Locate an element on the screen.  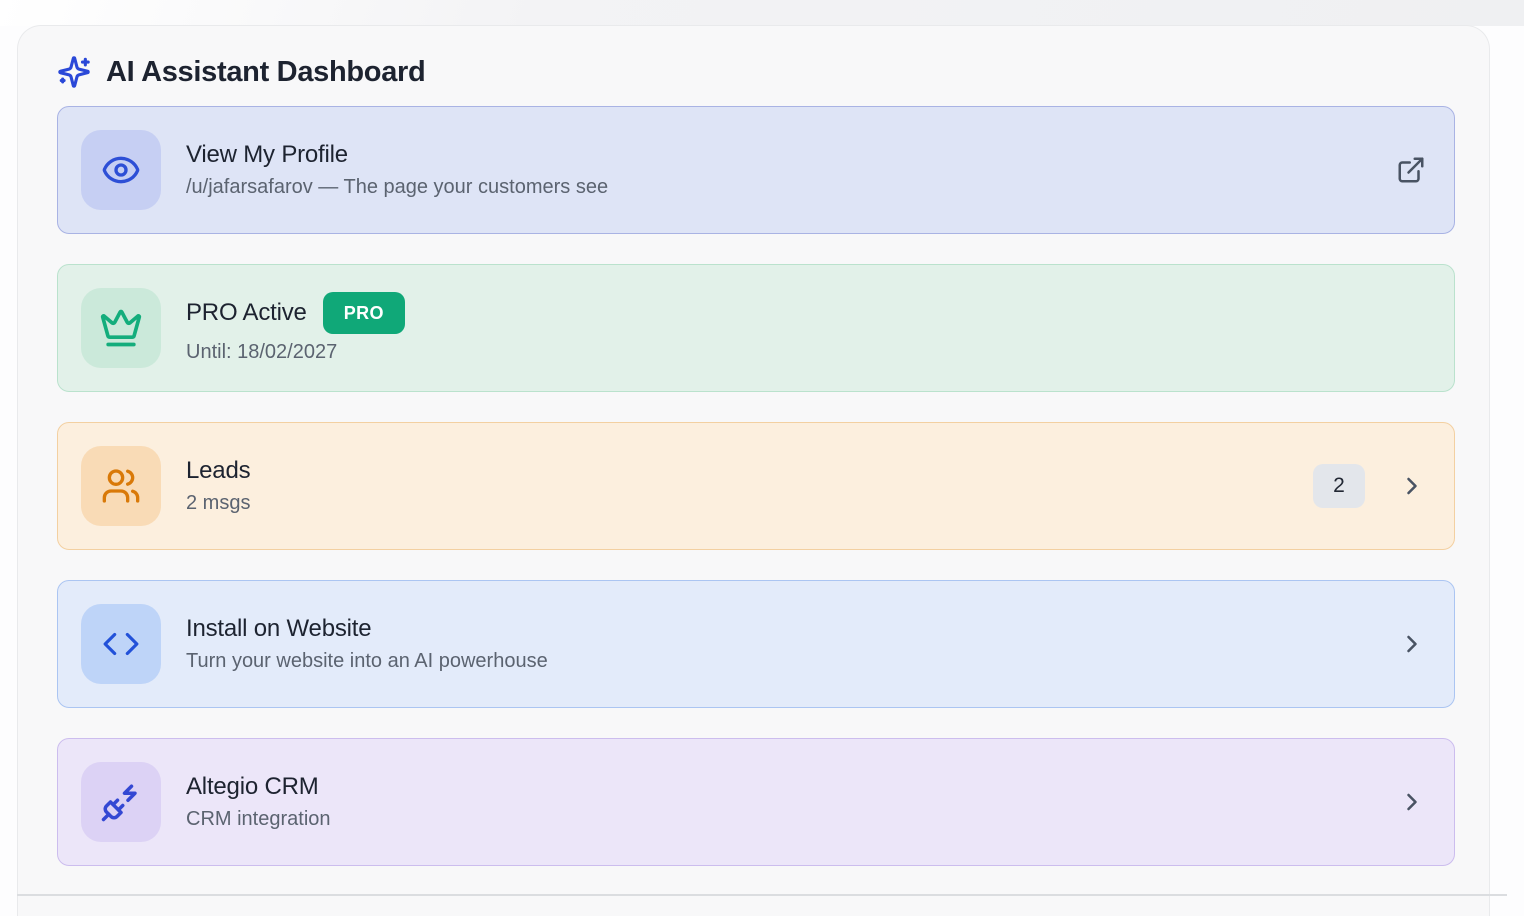
card-text-block: Altegio CRM CRM integration is located at coordinates (792, 802).